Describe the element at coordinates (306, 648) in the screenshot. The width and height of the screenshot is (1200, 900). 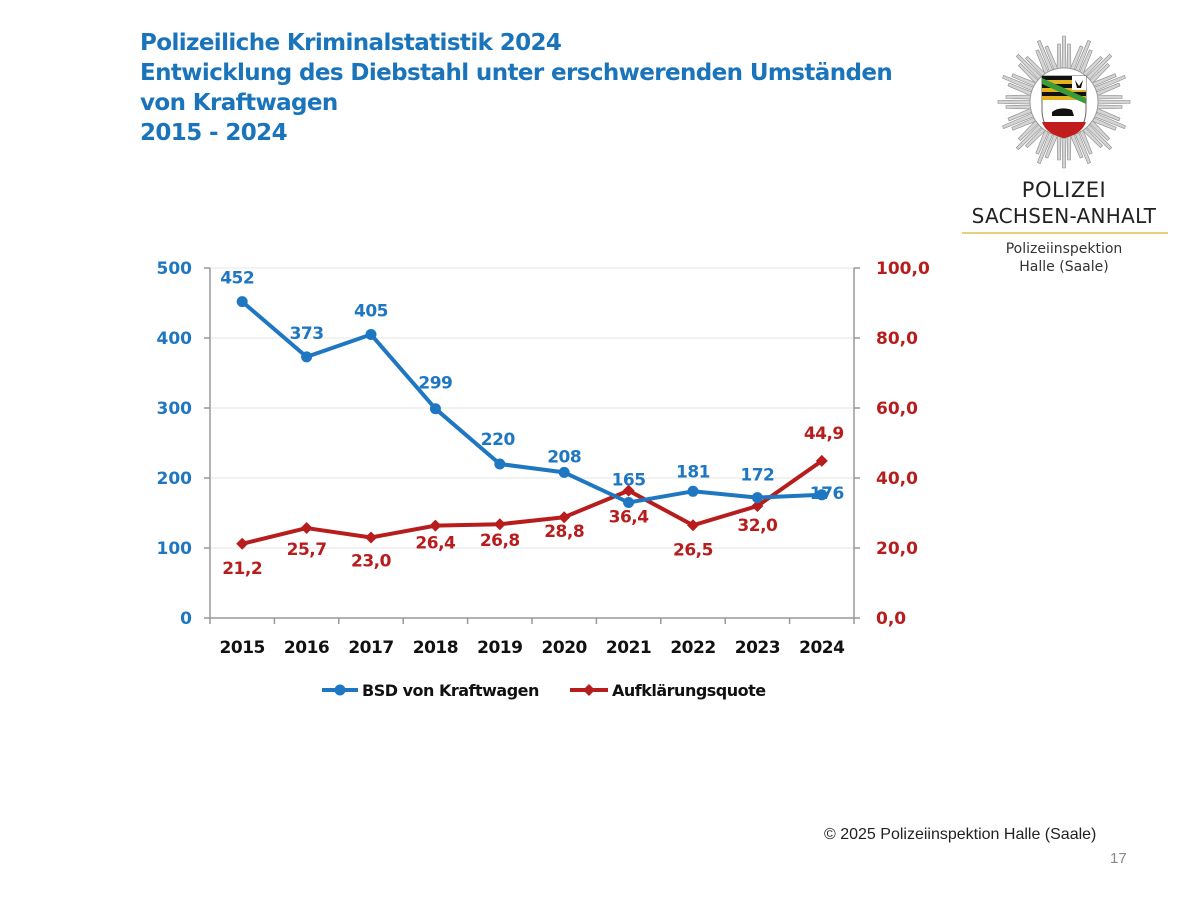
I see `x-tick-label: 2016` at that location.